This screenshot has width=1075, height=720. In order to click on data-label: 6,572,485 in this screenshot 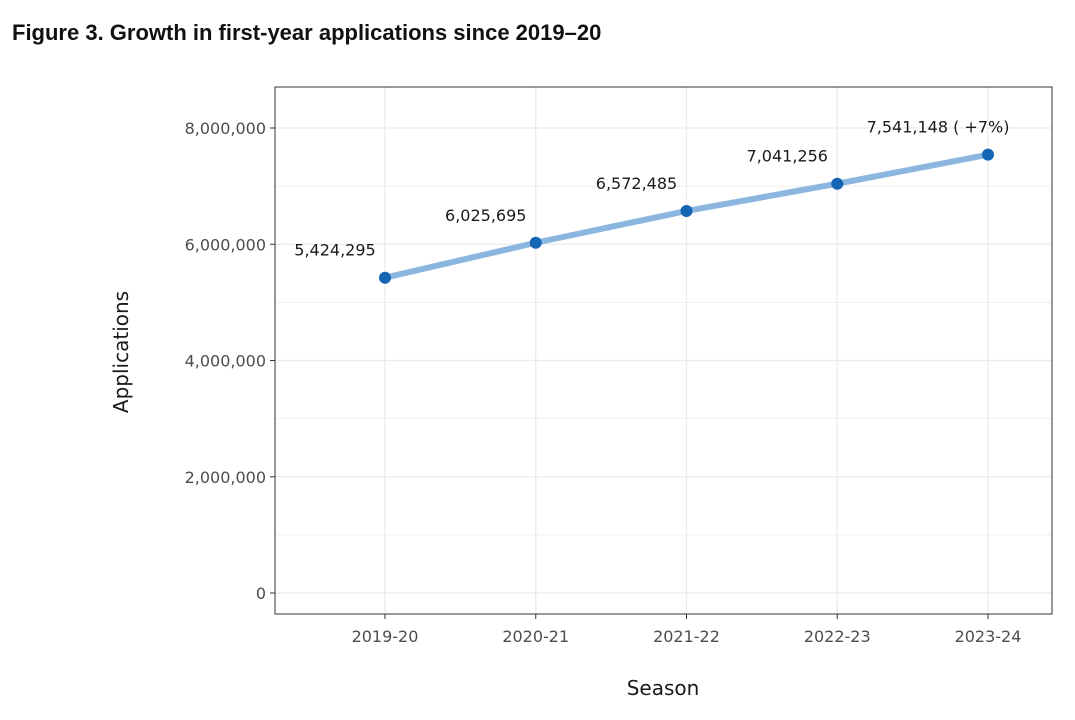, I will do `click(636, 183)`.